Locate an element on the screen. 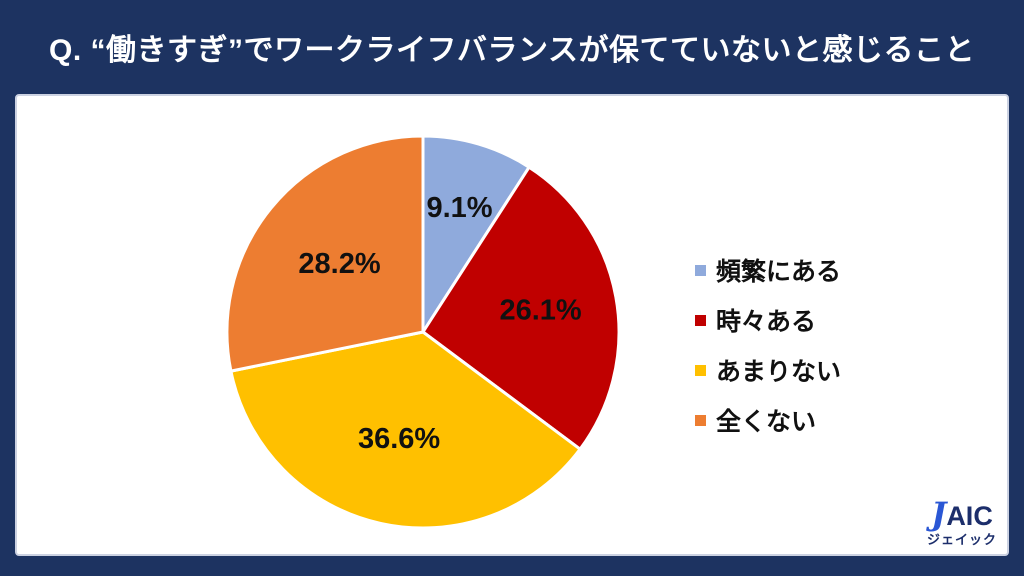 The width and height of the screenshot is (1024, 576). brand-logo: JAIC ジェイック is located at coordinates (961, 521).